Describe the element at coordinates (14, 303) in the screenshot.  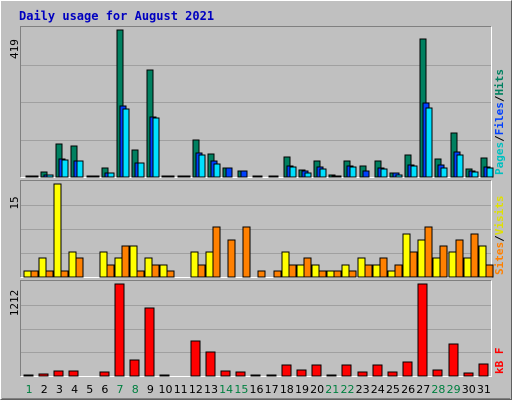
I see `y-max-label-kbytes: 1212` at that location.